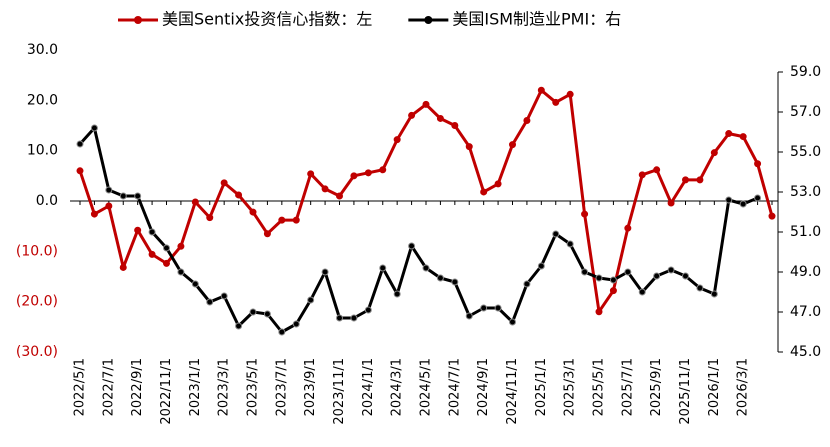  Describe the element at coordinates (685, 391) in the screenshot. I see `x-tick-label: 2025/11/1` at that location.